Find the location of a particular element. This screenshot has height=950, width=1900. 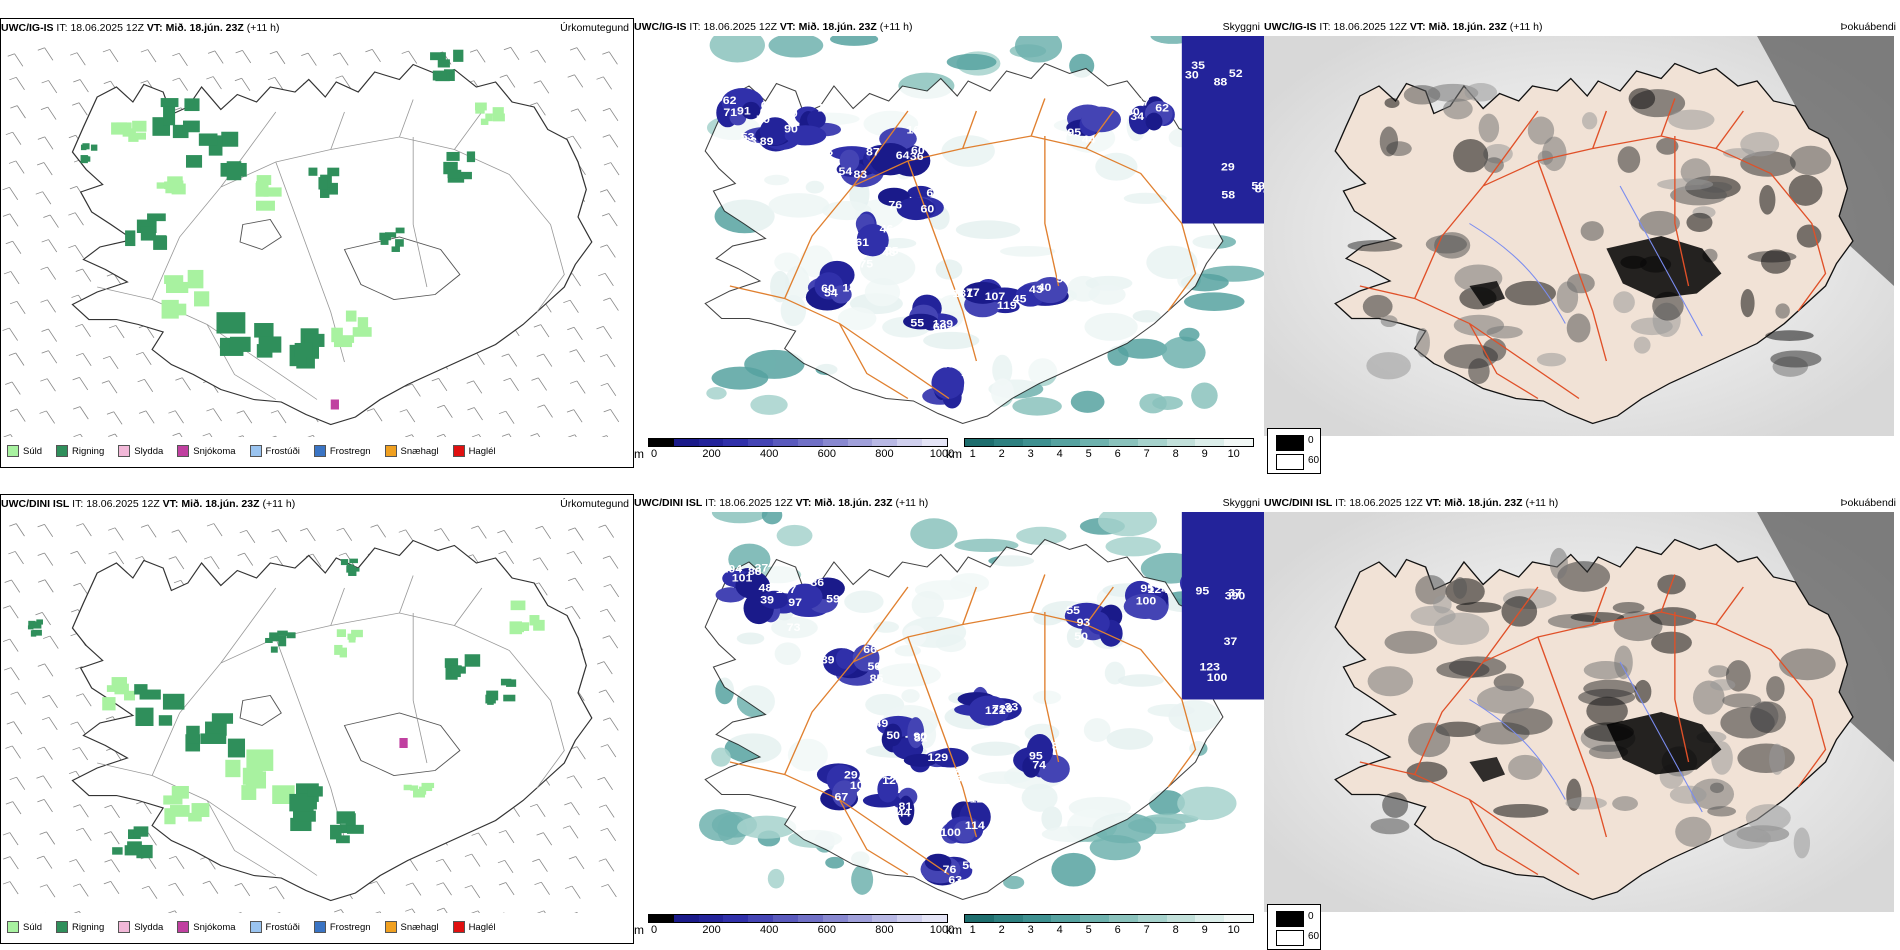

legend-item: Slydda is located at coordinates (140, 927).